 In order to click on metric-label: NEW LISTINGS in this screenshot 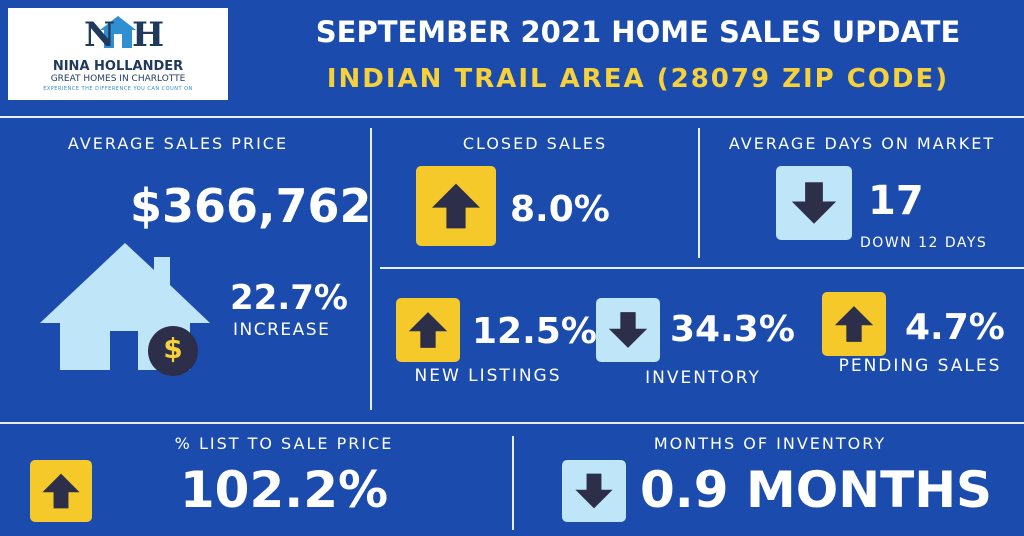, I will do `click(488, 376)`.